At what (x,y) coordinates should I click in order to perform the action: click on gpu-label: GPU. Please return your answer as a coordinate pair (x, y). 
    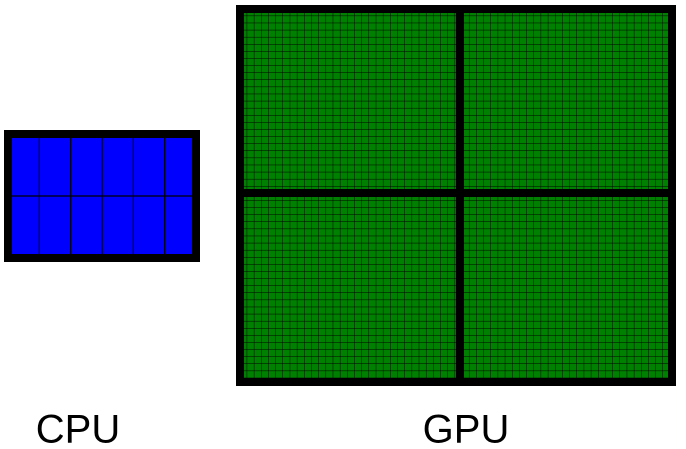
    Looking at the image, I should click on (466, 428).